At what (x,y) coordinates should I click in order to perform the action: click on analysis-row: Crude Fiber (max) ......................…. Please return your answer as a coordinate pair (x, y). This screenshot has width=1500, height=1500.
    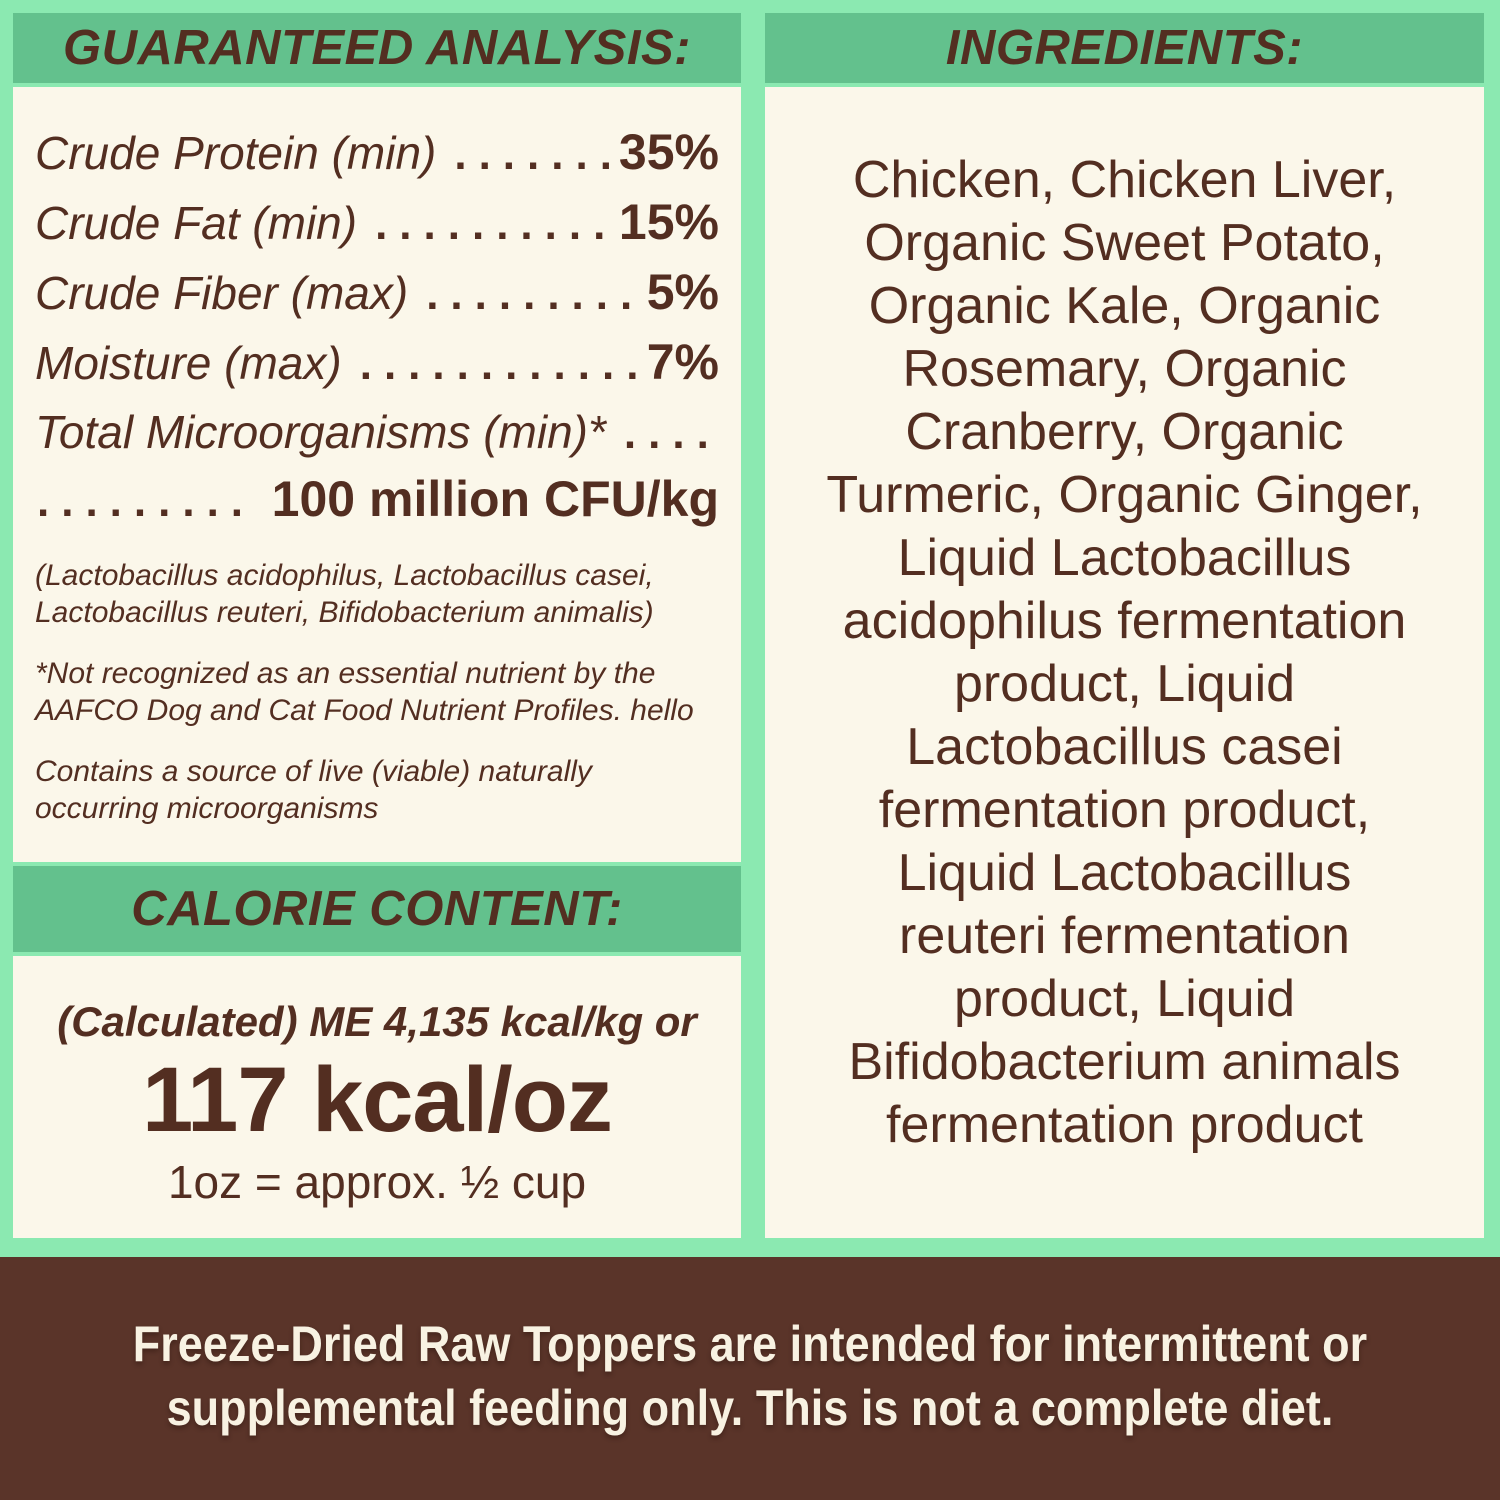
    Looking at the image, I should click on (377, 292).